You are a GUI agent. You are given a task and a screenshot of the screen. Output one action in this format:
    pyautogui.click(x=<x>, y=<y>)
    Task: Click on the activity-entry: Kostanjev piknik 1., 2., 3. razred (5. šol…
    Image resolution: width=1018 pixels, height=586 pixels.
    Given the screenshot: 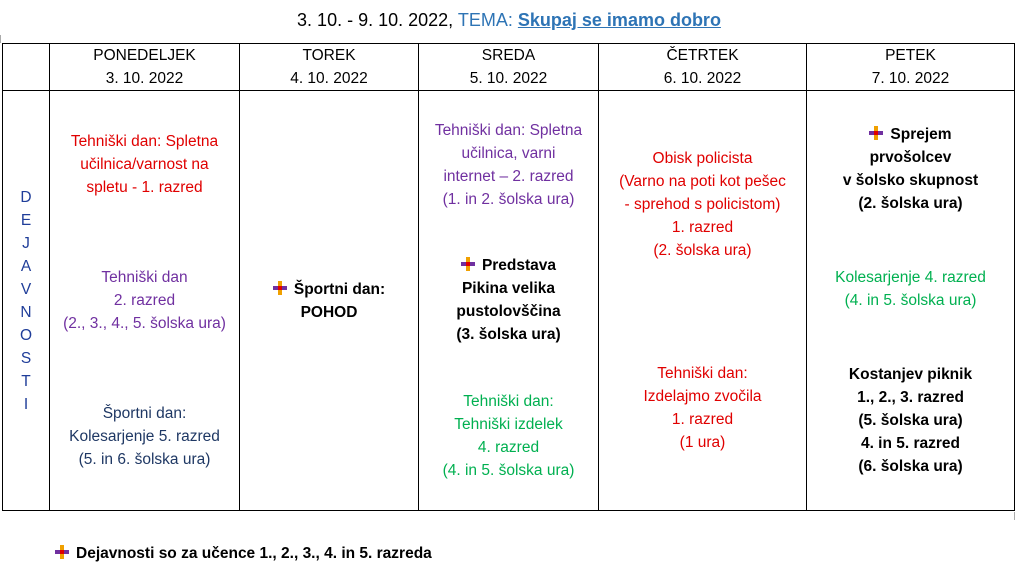 What is the action you would take?
    pyautogui.click(x=910, y=420)
    